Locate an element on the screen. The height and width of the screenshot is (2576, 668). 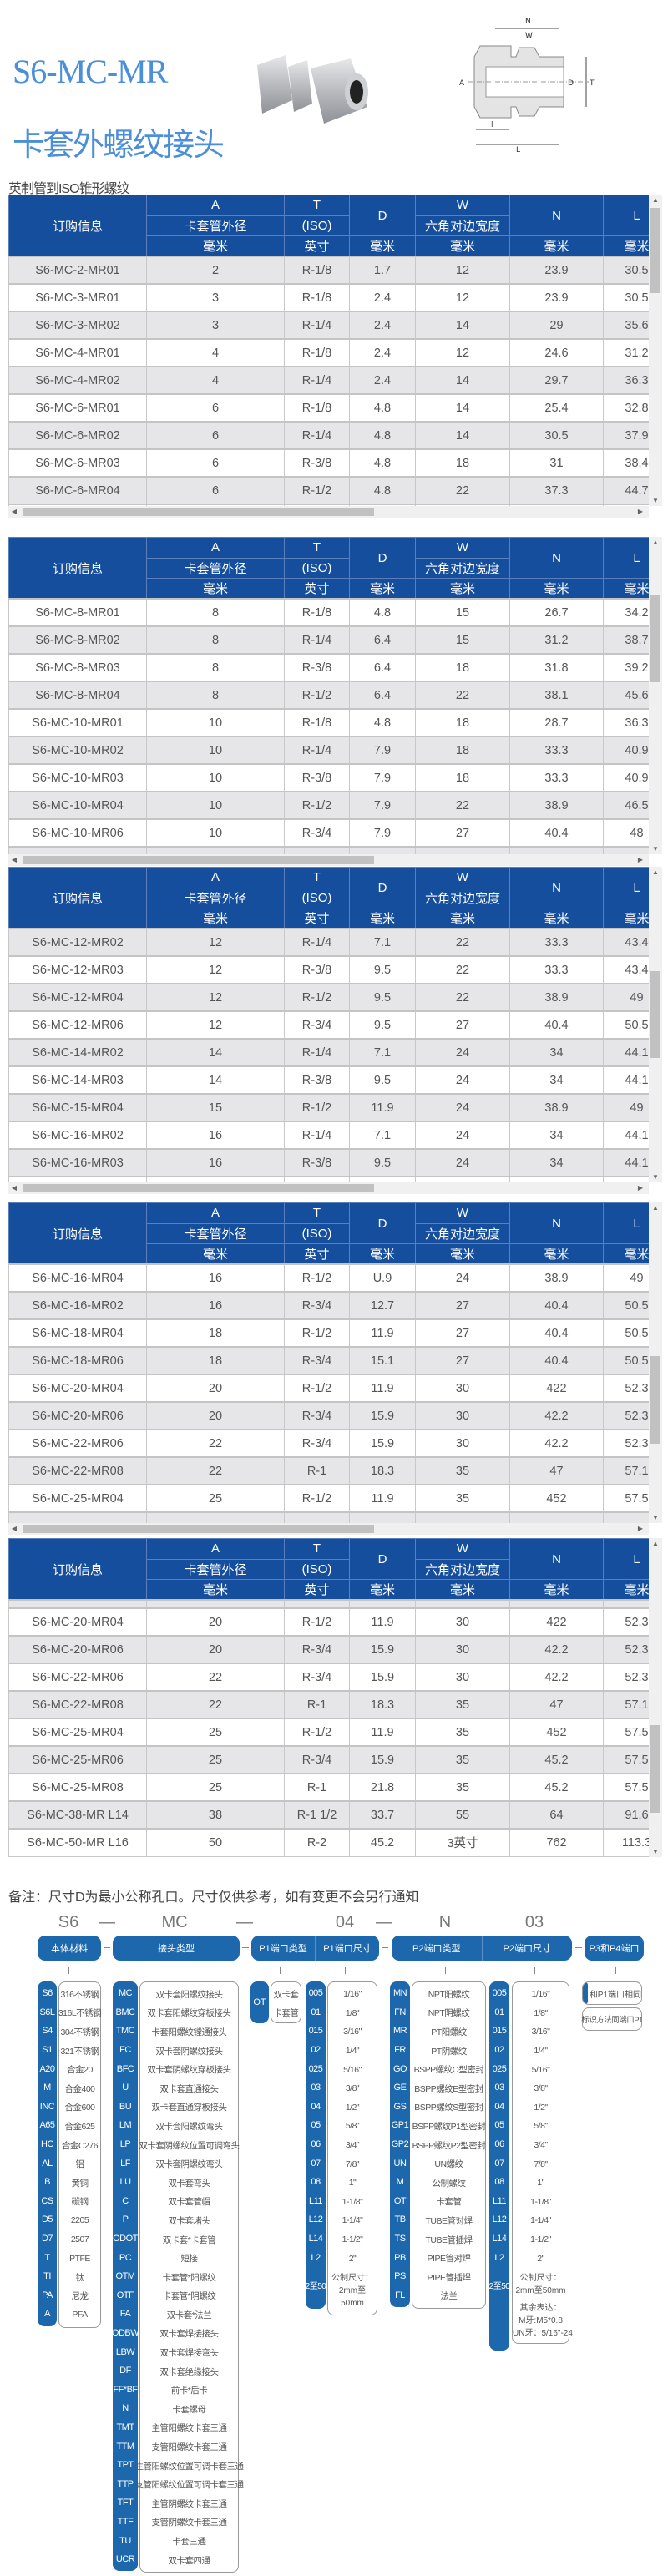
table-row: S6-MC-50-MR L16 50 R-2 45.2 3英寸 762 113.3 is located at coordinates (328, 1842).